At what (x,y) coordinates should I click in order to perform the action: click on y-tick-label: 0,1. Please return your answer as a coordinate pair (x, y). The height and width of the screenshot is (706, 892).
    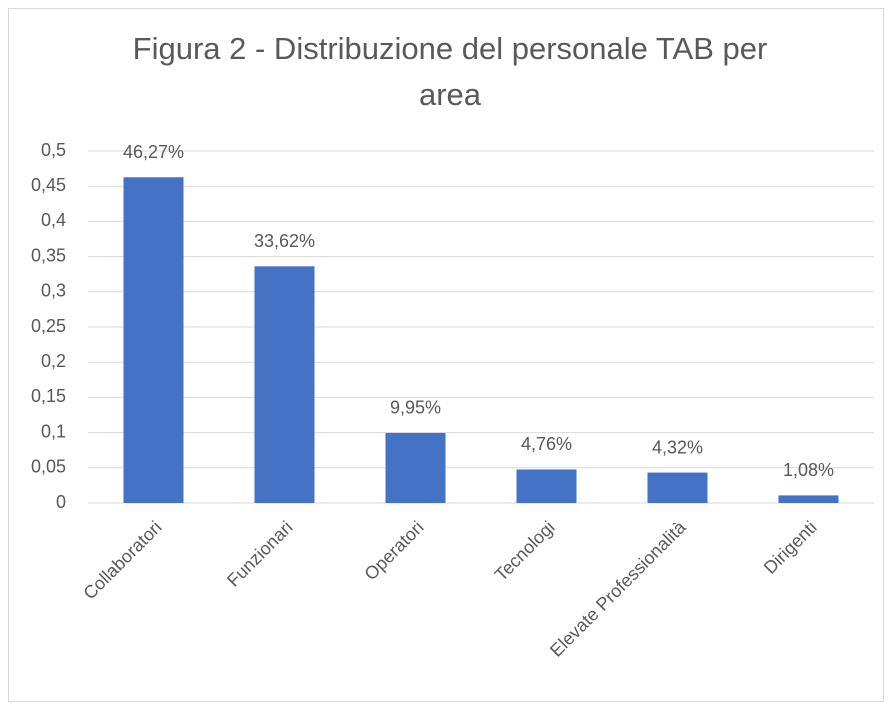
    Looking at the image, I should click on (53, 431).